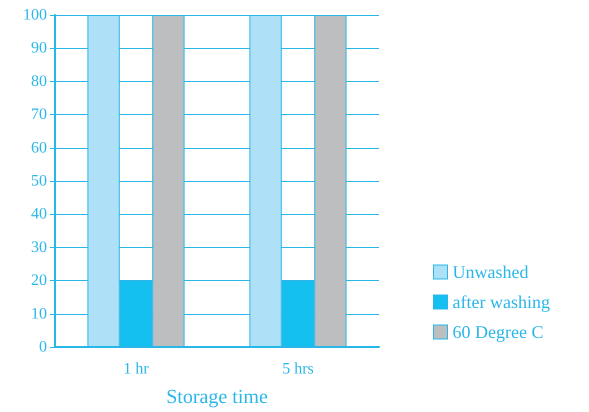 This screenshot has height=412, width=589. Describe the element at coordinates (39, 247) in the screenshot. I see `y-tick-label: 30` at that location.